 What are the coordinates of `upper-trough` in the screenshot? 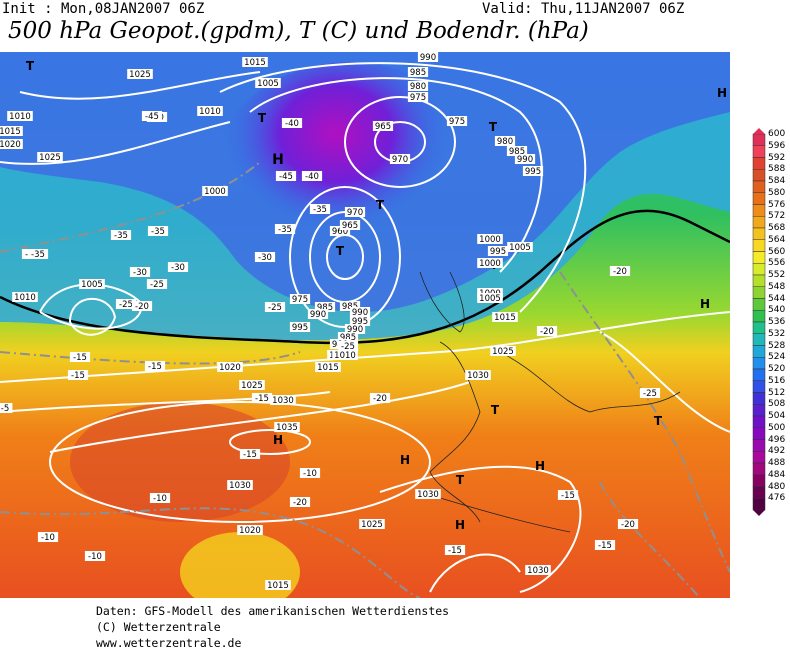 It's located at (350, 182).